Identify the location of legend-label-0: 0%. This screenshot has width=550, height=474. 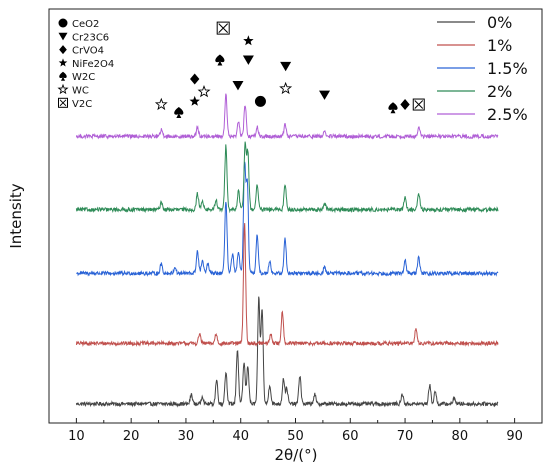
(499, 22).